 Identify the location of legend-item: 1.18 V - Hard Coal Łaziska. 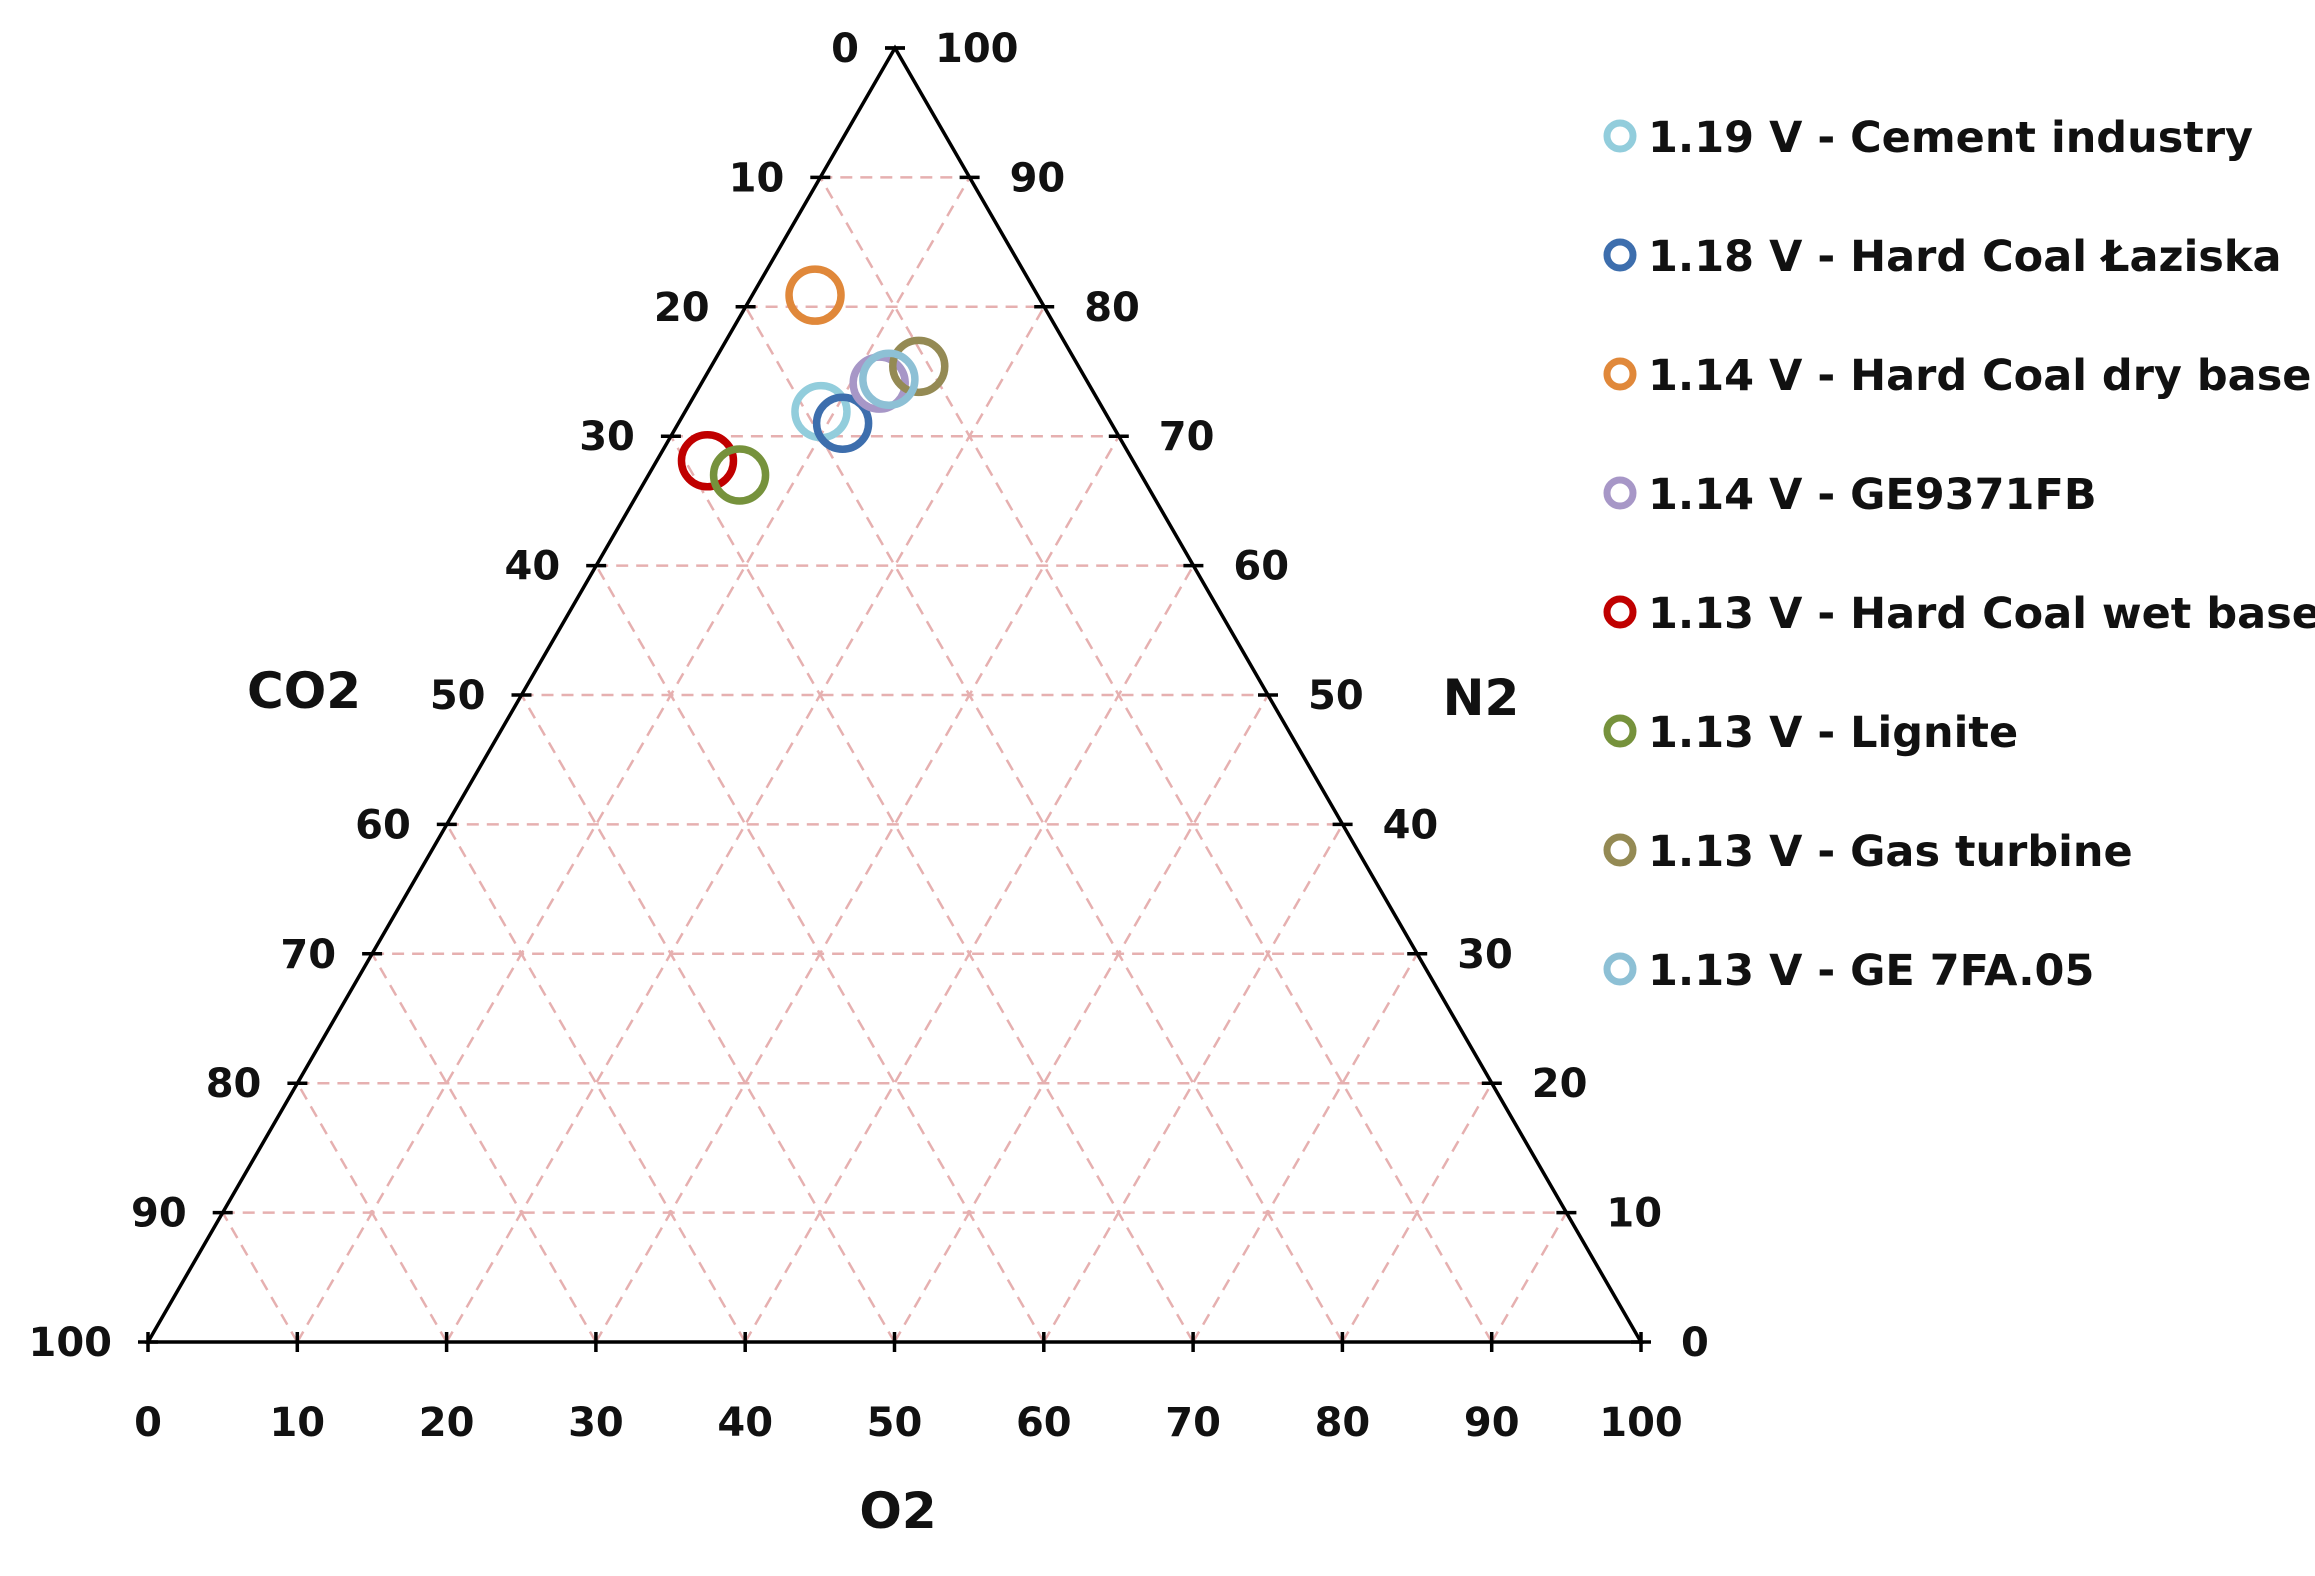
(1942, 257).